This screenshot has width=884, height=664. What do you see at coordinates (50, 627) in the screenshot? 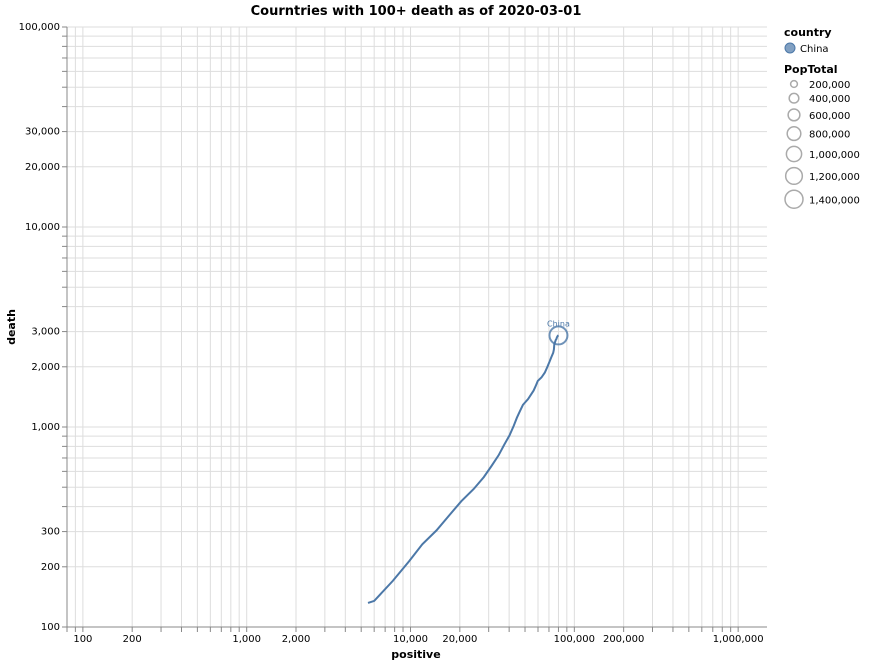
I see `y-tick-label: 100` at bounding box center [50, 627].